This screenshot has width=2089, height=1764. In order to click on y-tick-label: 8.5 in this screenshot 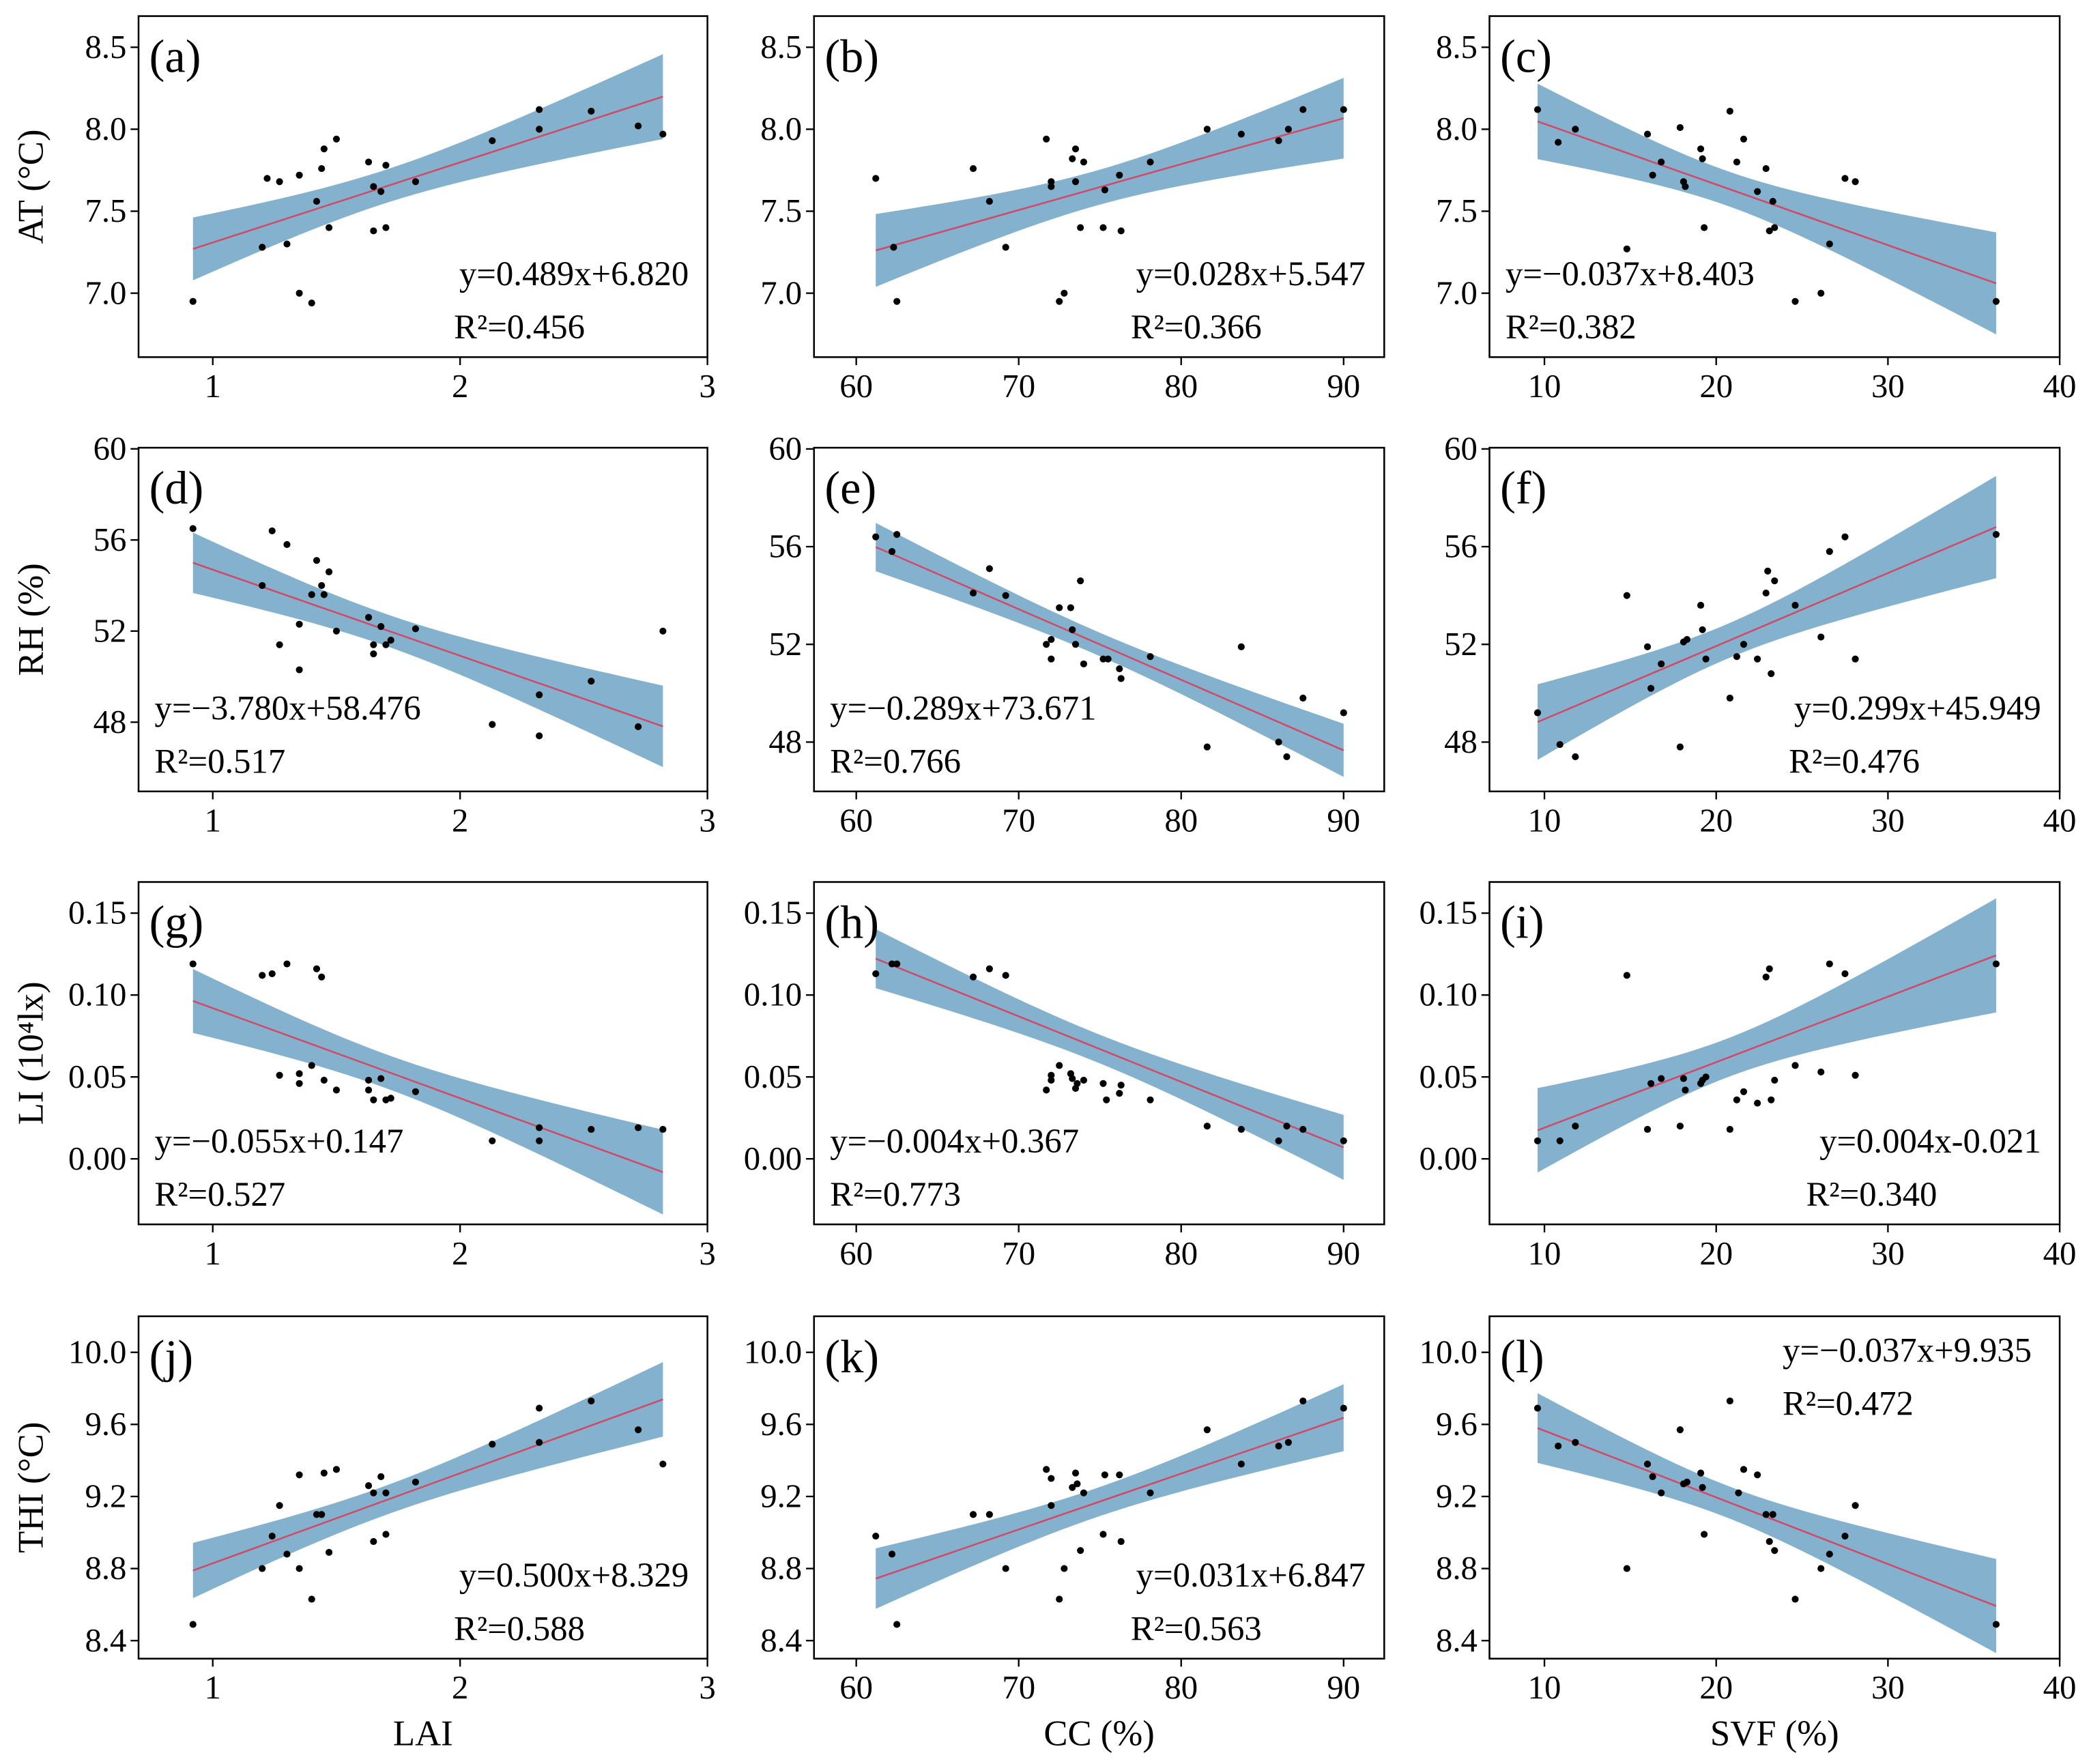, I will do `click(781, 47)`.